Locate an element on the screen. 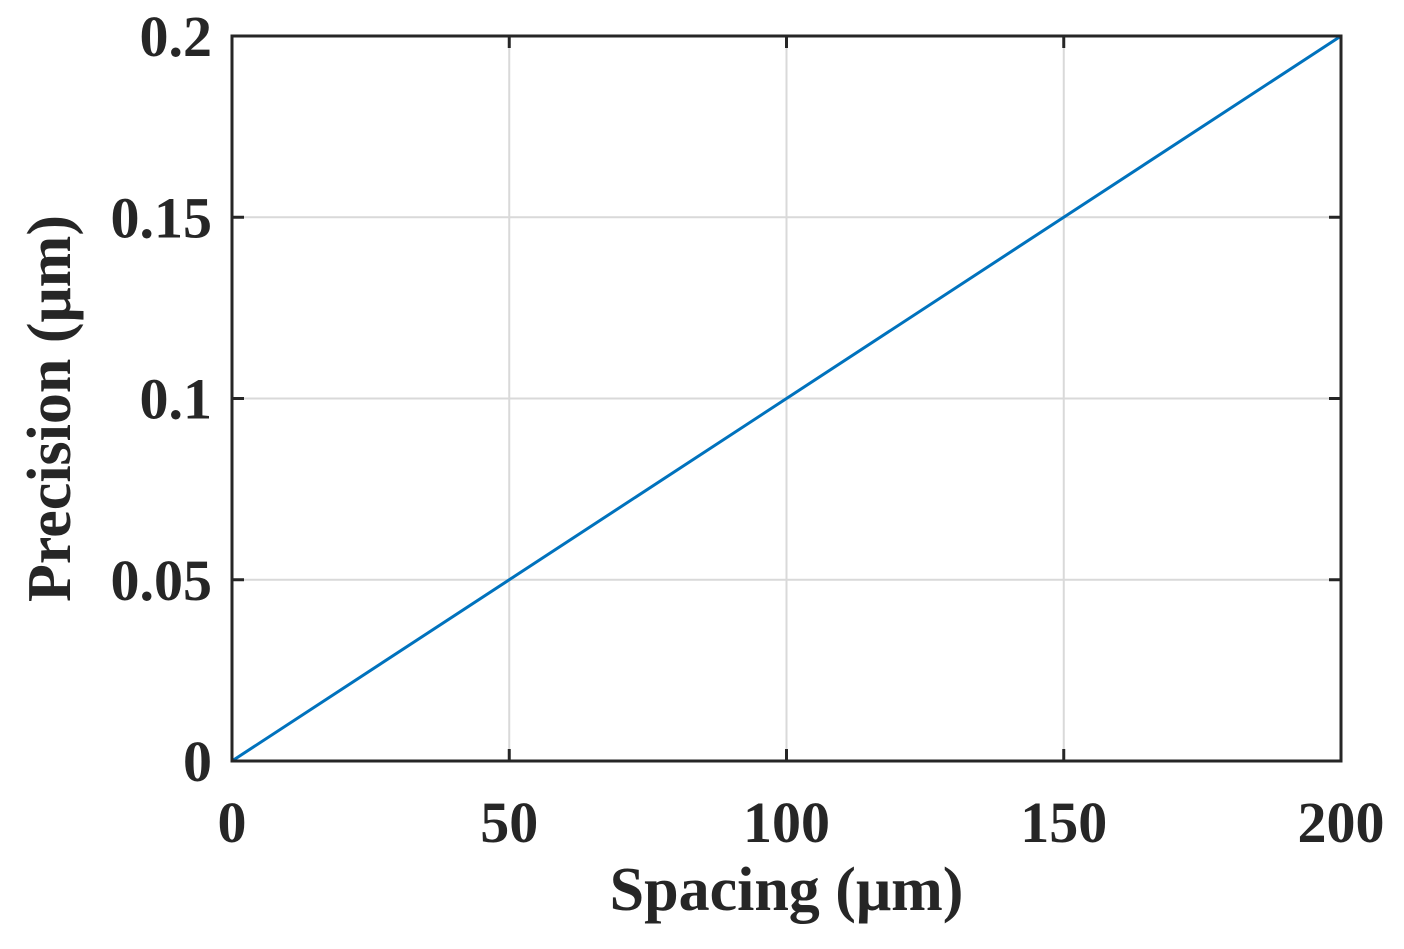 This screenshot has width=1404, height=949. y-tick-label: 0.1 is located at coordinates (176, 399).